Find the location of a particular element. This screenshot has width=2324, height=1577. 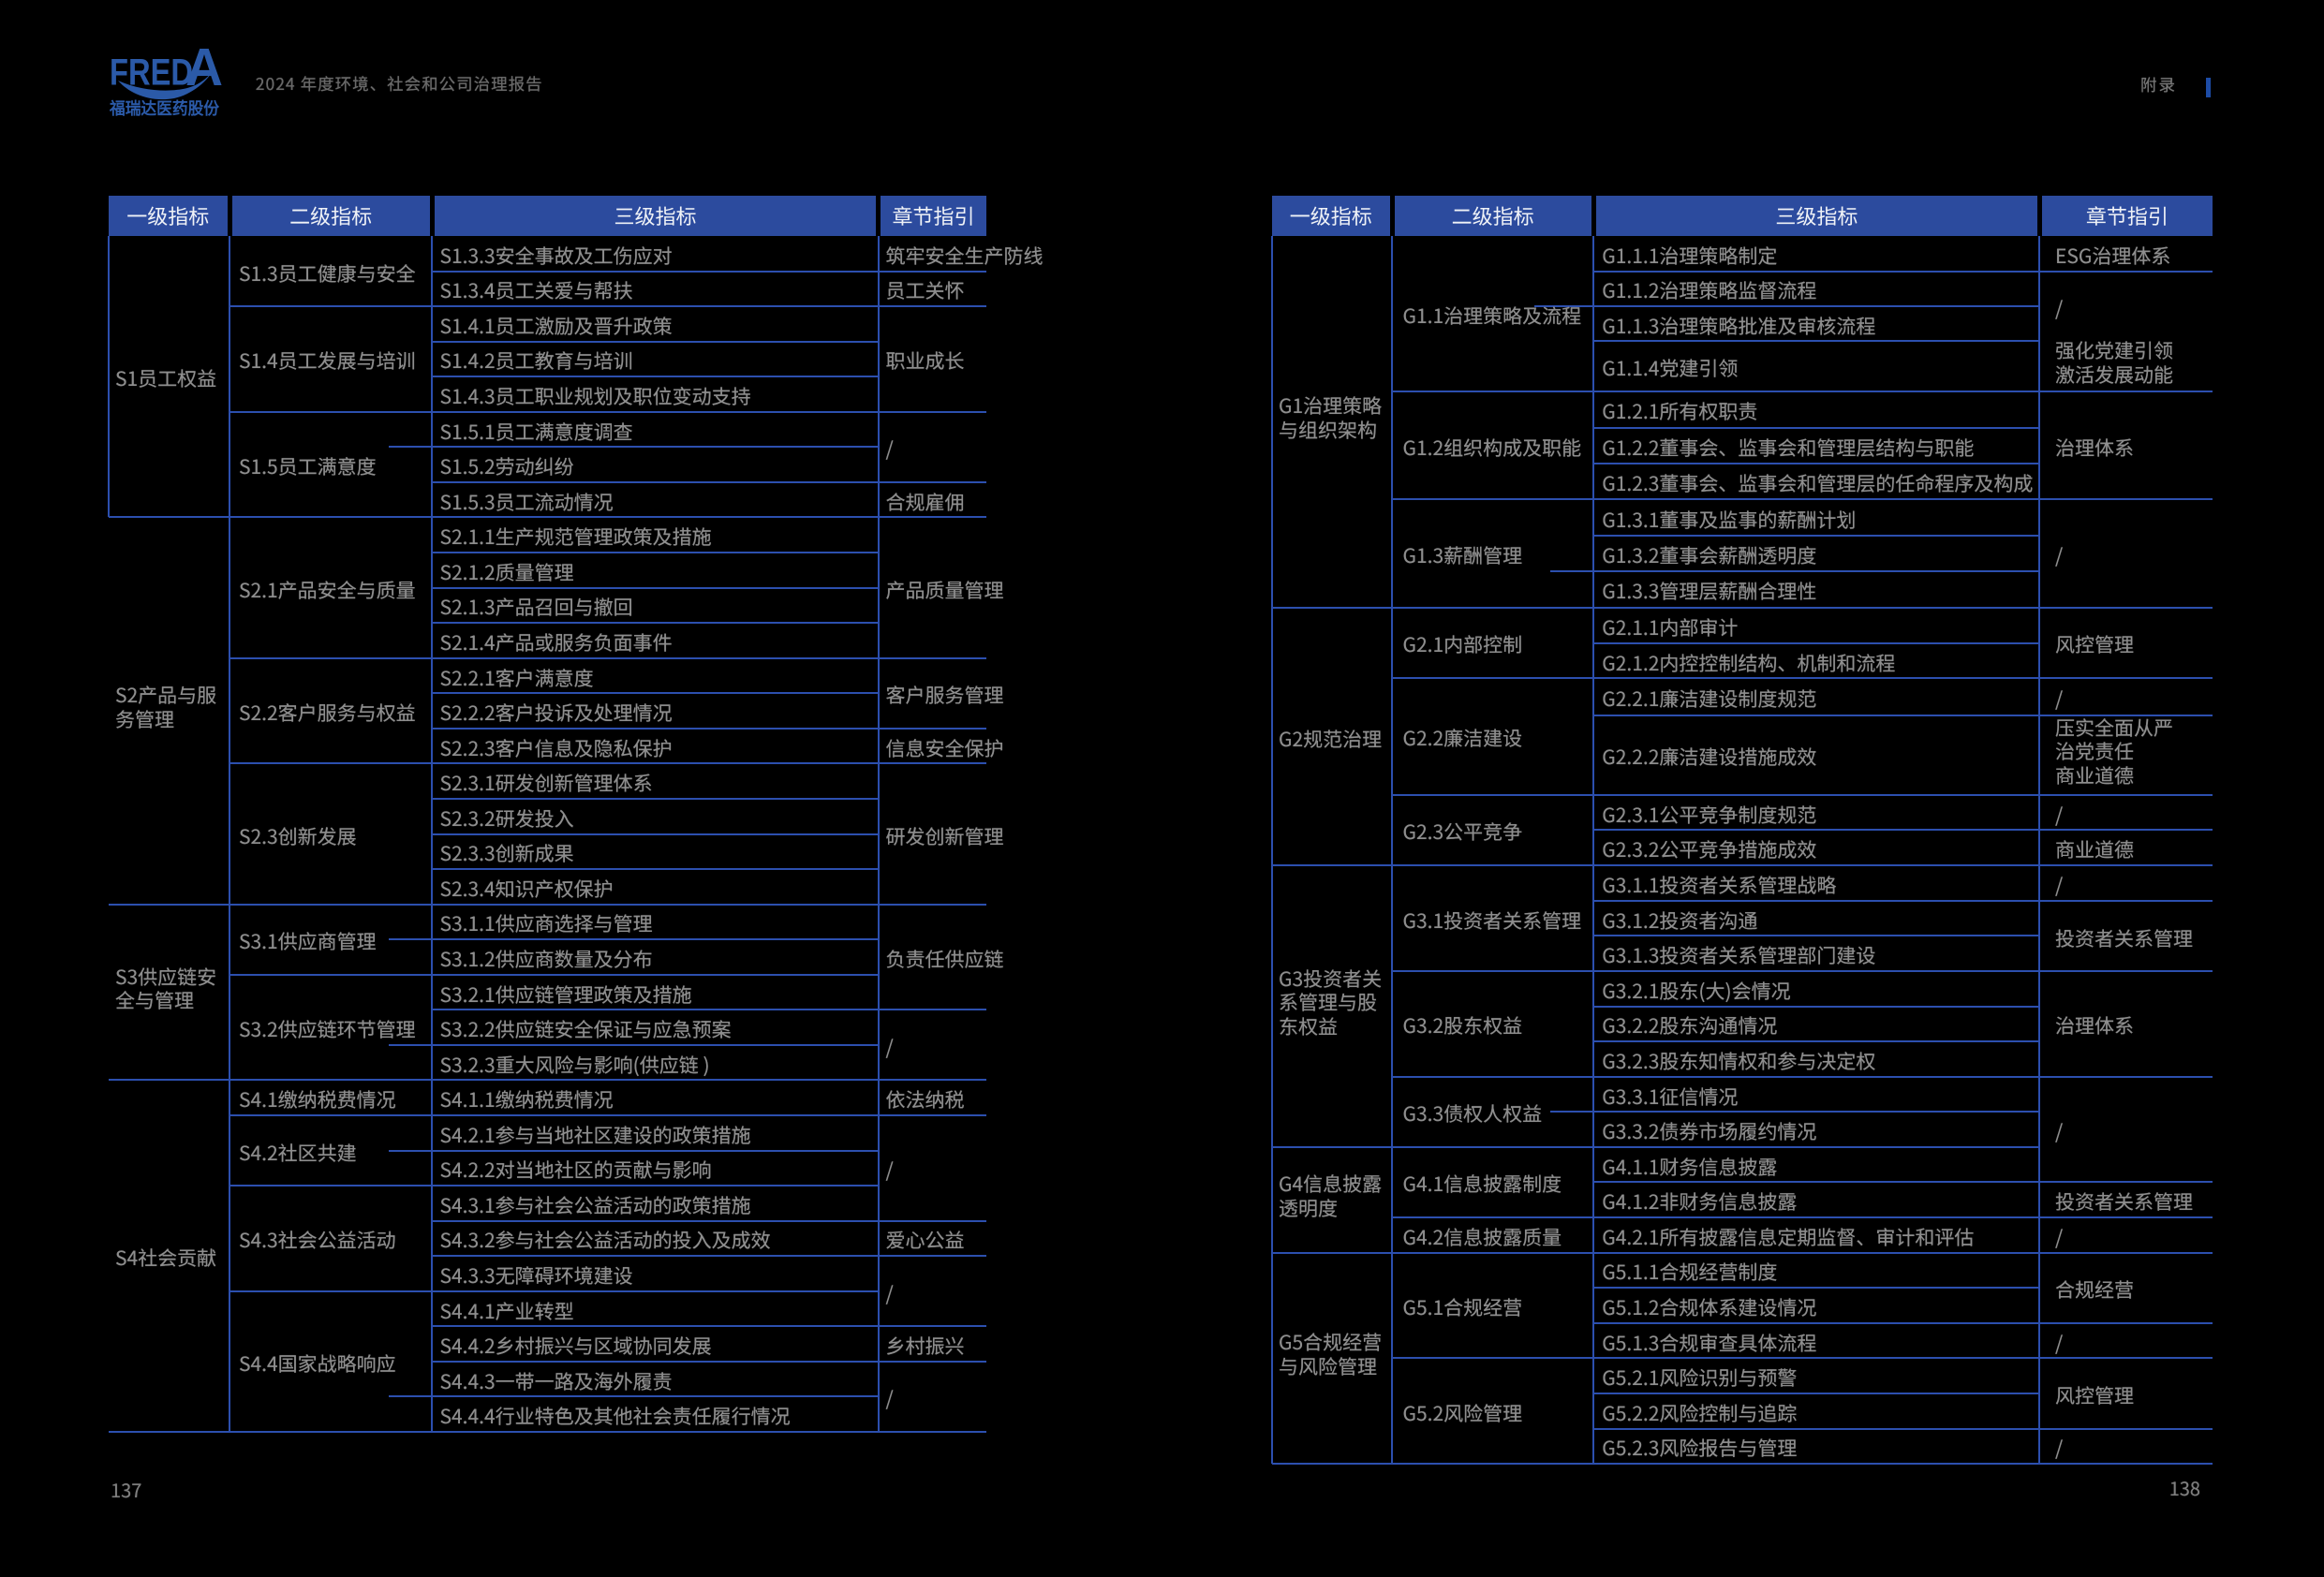

svg-text: 福瑞达医药股份 is located at coordinates (165, 108).